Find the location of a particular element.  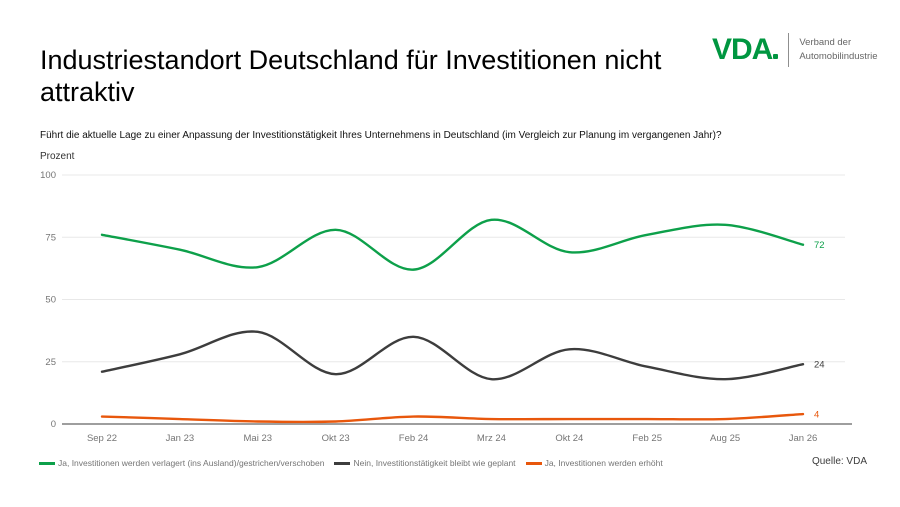

page-title-line2: attraktiv is located at coordinates (87, 92).